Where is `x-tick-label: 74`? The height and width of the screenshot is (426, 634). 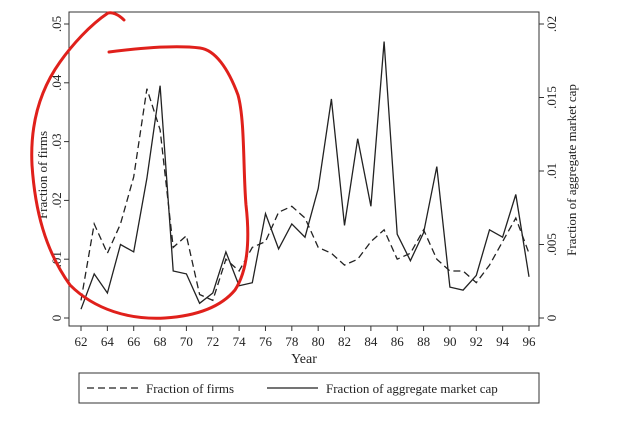 x-tick-label: 74 is located at coordinates (240, 341).